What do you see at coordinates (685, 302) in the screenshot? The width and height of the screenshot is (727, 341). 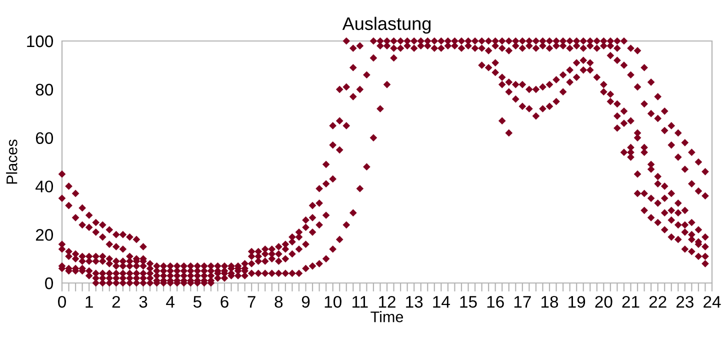 I see `x-tick-label: 23` at bounding box center [685, 302].